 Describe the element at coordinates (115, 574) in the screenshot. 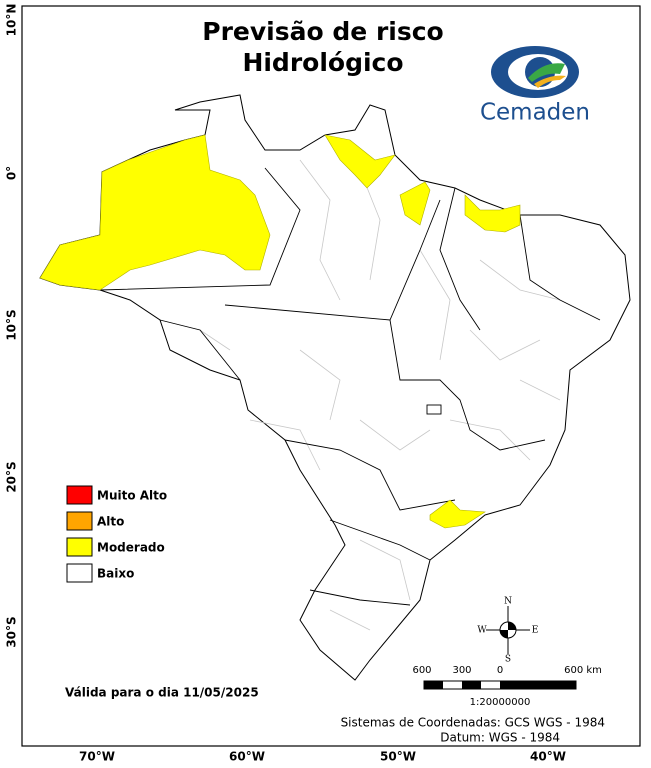

I see `legend-label: Baixo` at that location.